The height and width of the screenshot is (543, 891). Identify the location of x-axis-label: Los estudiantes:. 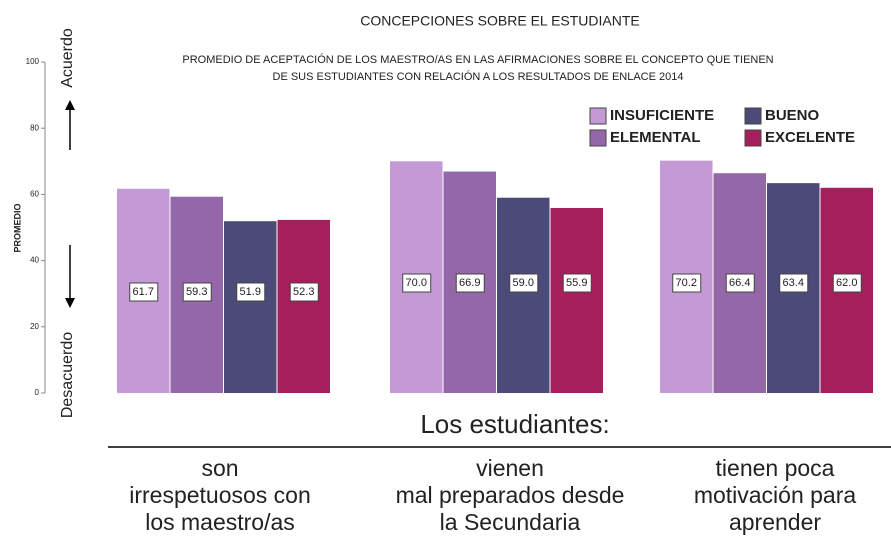
(514, 424).